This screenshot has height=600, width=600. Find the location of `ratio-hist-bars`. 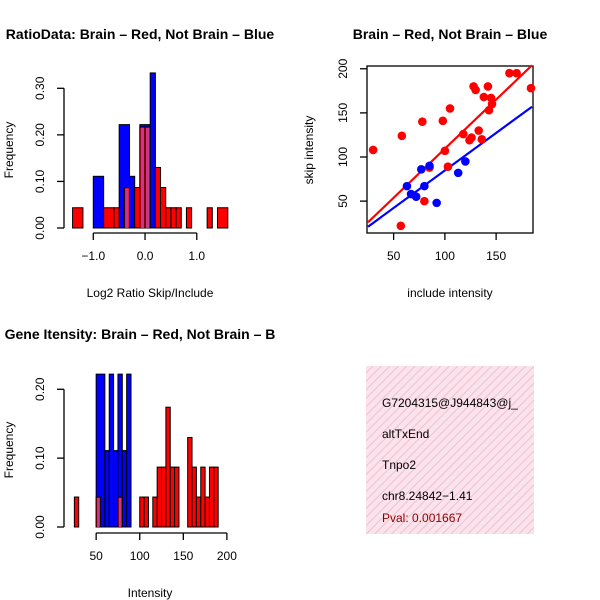

ratio-hist-bars is located at coordinates (150, 150).